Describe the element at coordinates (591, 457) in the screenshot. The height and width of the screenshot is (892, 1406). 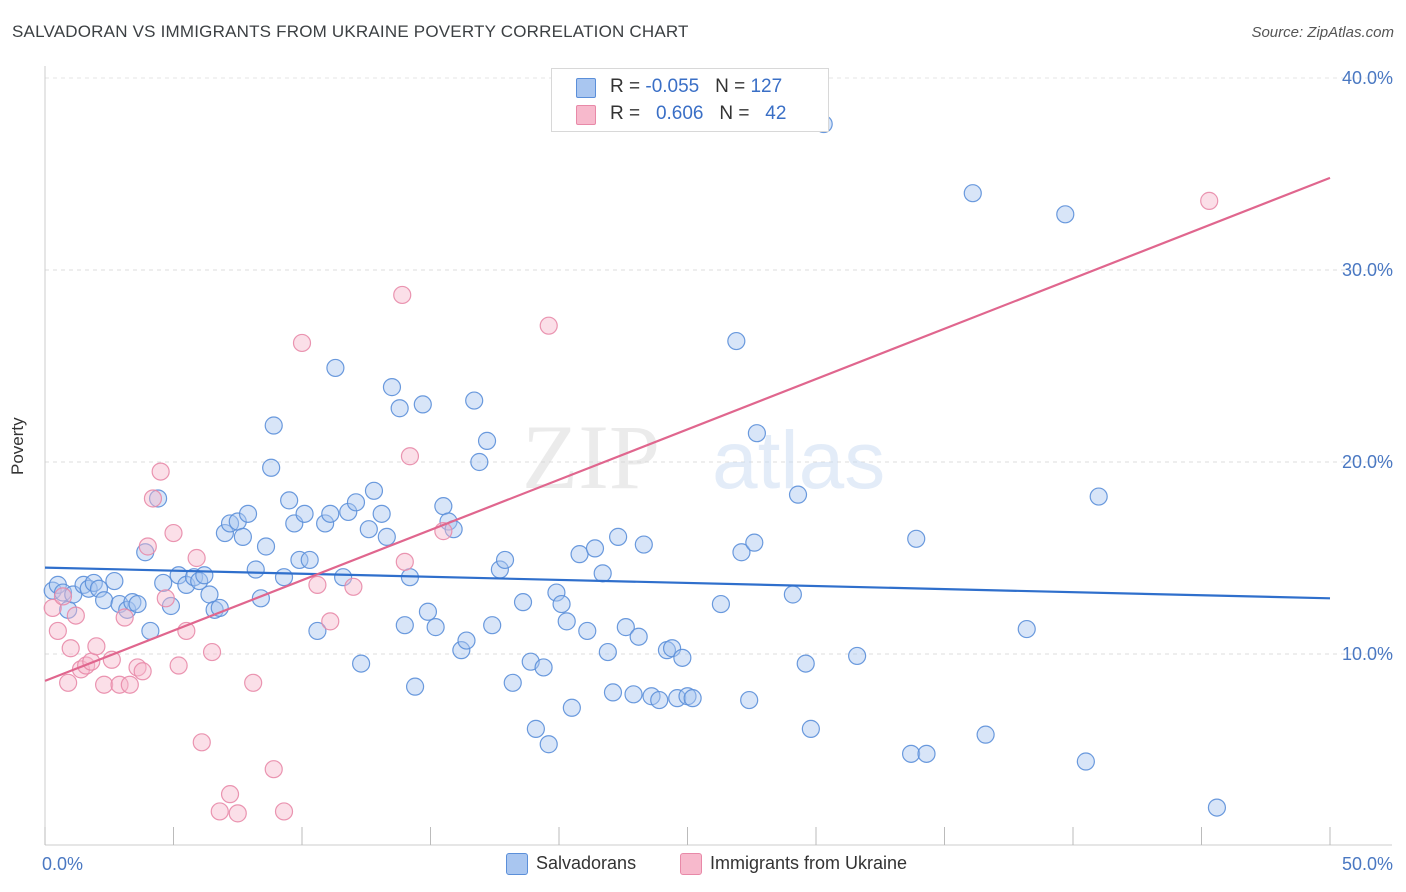
I see `watermark-zip: ZIP` at that location.